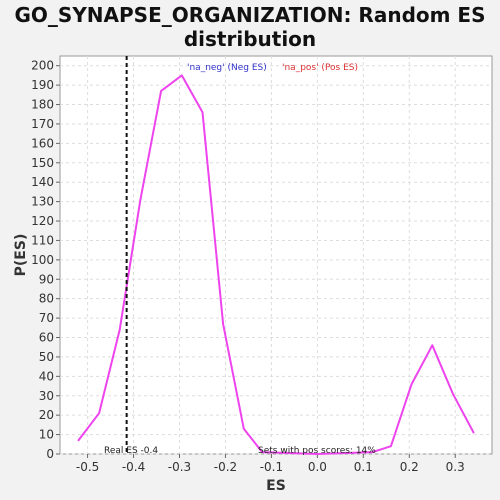  Describe the element at coordinates (42, 221) in the screenshot. I see `y-tick-label: 120` at that location.